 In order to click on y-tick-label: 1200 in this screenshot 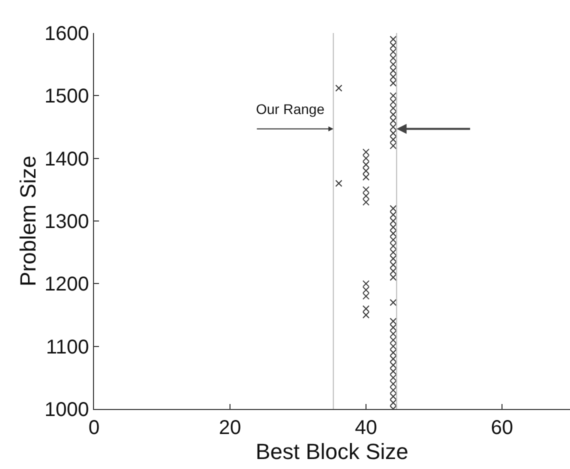, I will do `click(66, 285)`.